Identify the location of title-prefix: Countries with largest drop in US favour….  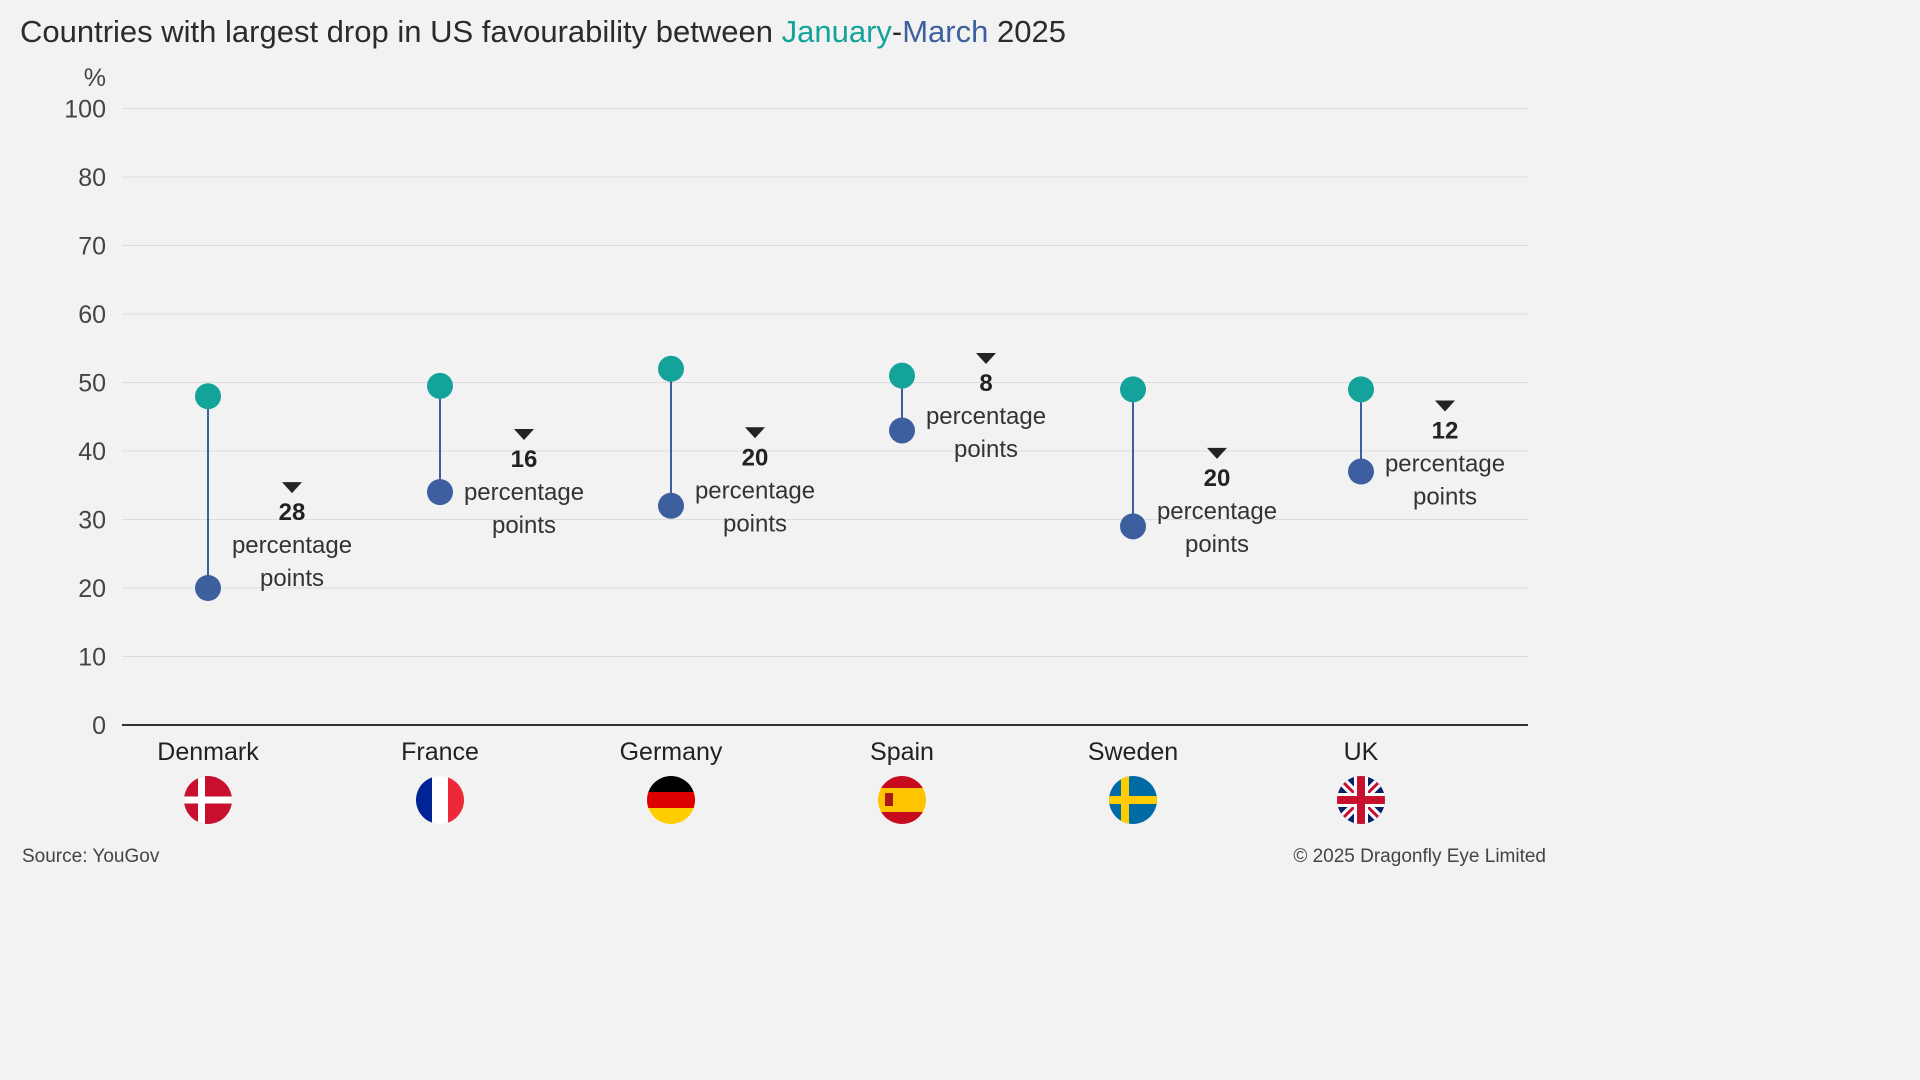
(401, 31).